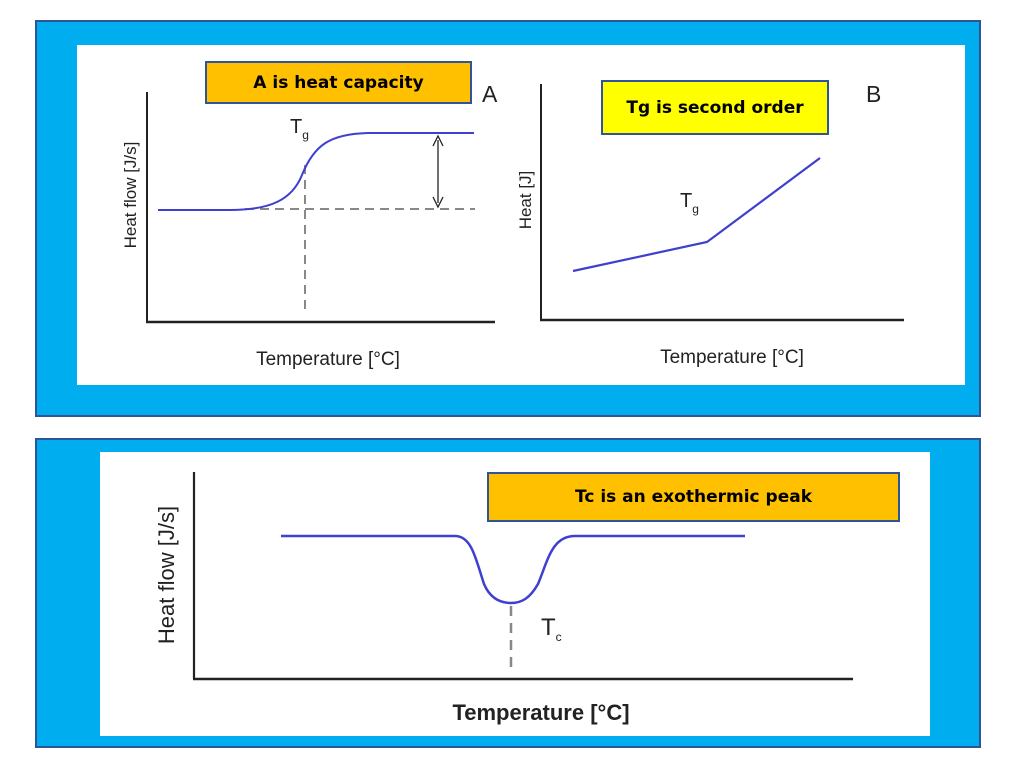 Image resolution: width=1024 pixels, height=768 pixels. What do you see at coordinates (551, 629) in the screenshot?
I see `plot-c-tc-label: Tc` at bounding box center [551, 629].